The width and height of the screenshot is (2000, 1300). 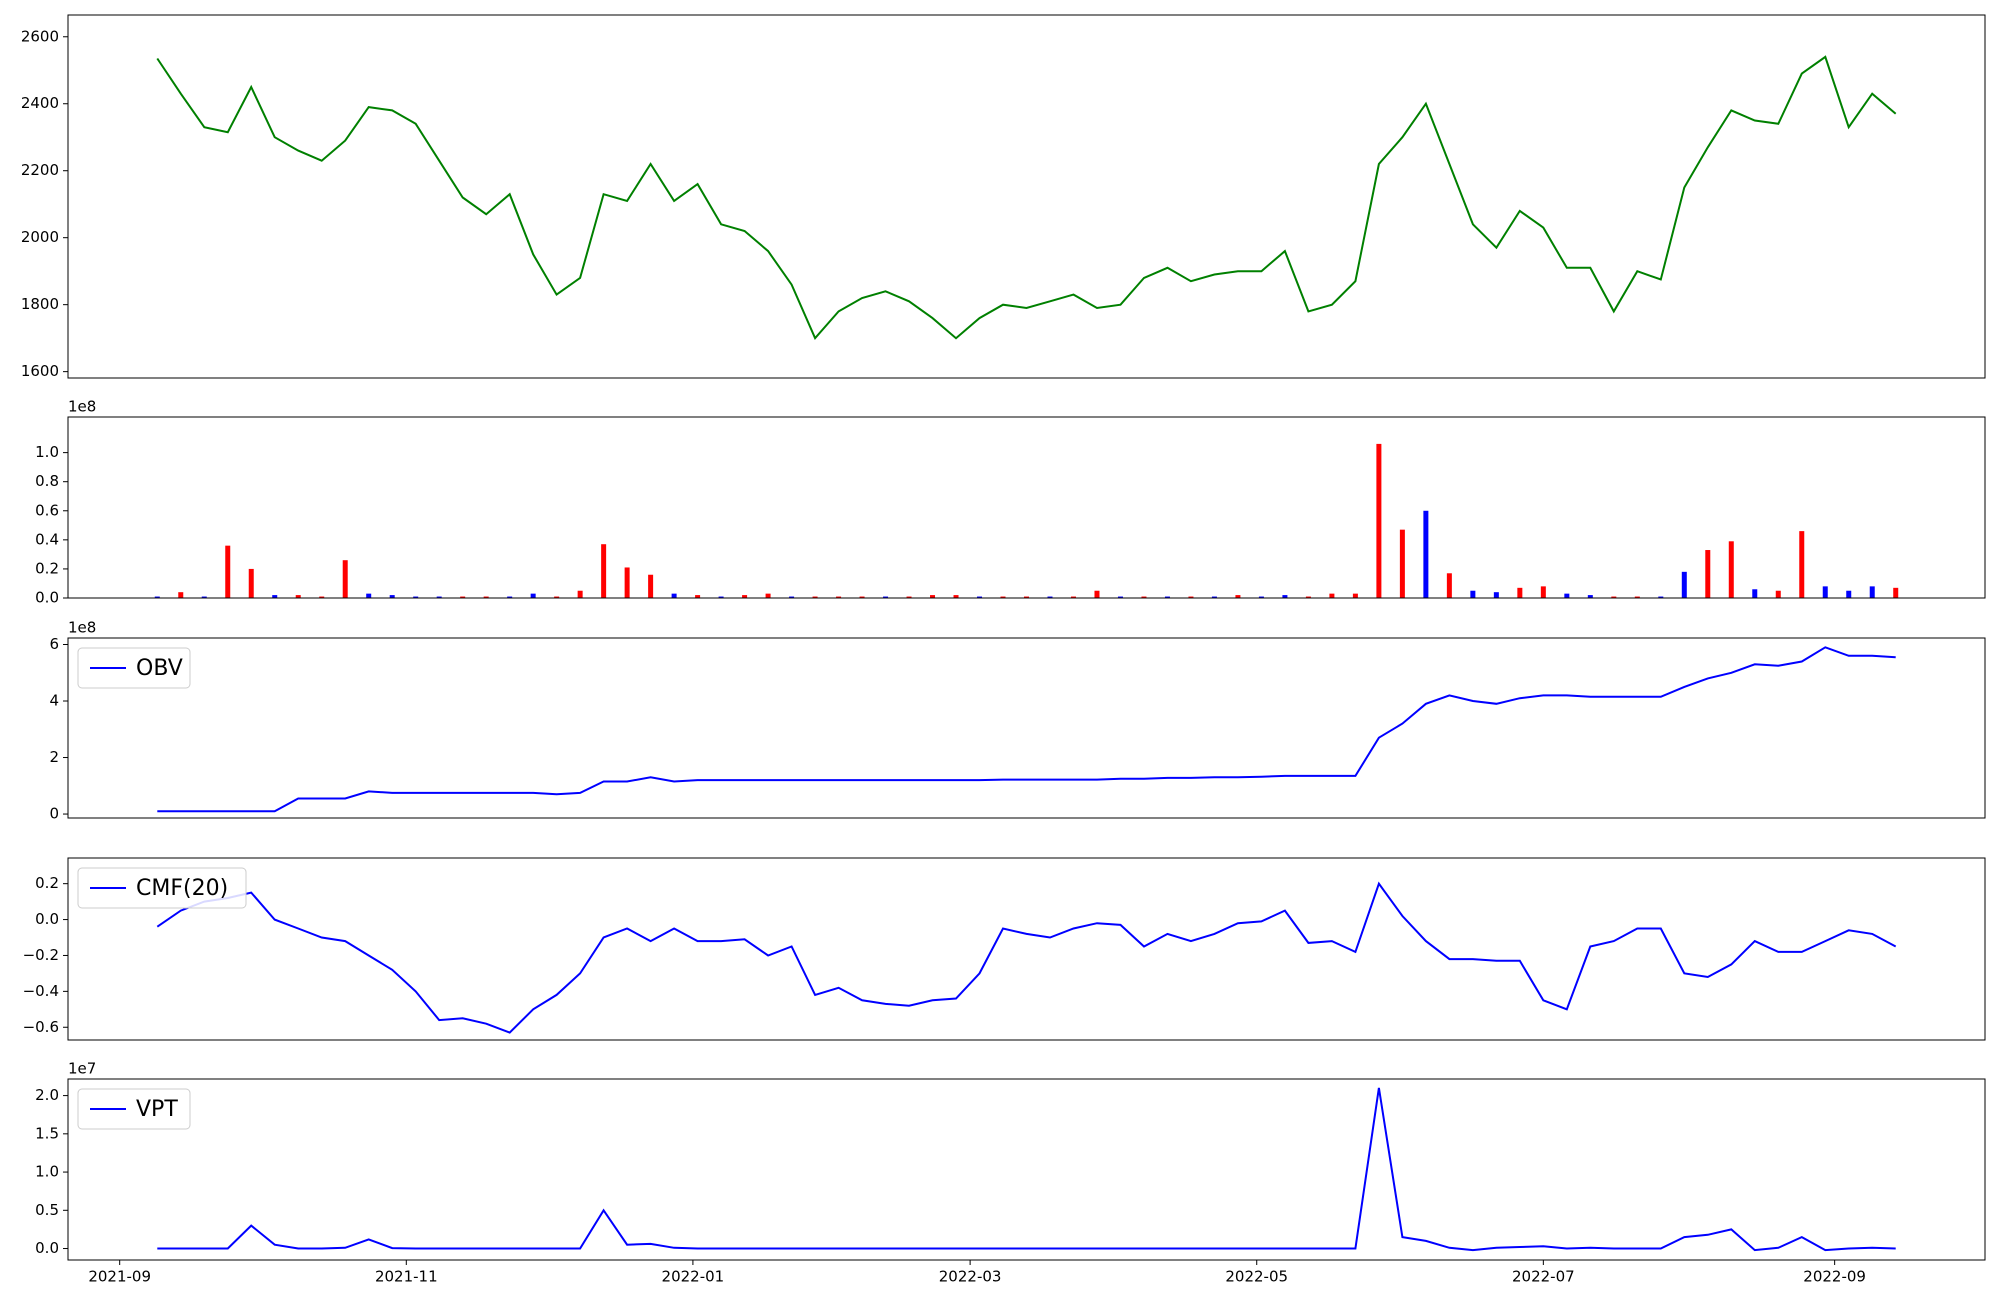 What do you see at coordinates (47, 1133) in the screenshot?
I see `y-tick-label: 1.5` at bounding box center [47, 1133].